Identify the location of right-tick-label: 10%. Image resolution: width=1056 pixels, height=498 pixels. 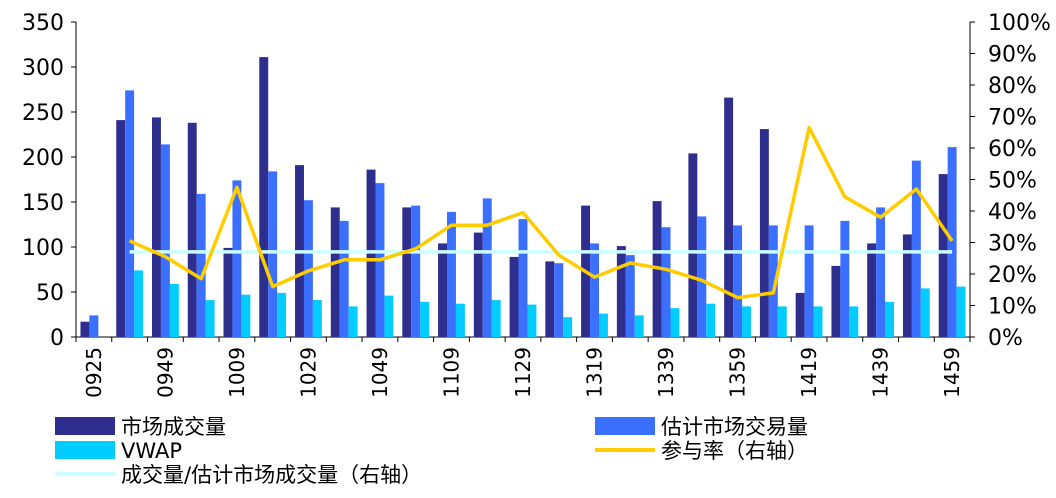
(1012, 307).